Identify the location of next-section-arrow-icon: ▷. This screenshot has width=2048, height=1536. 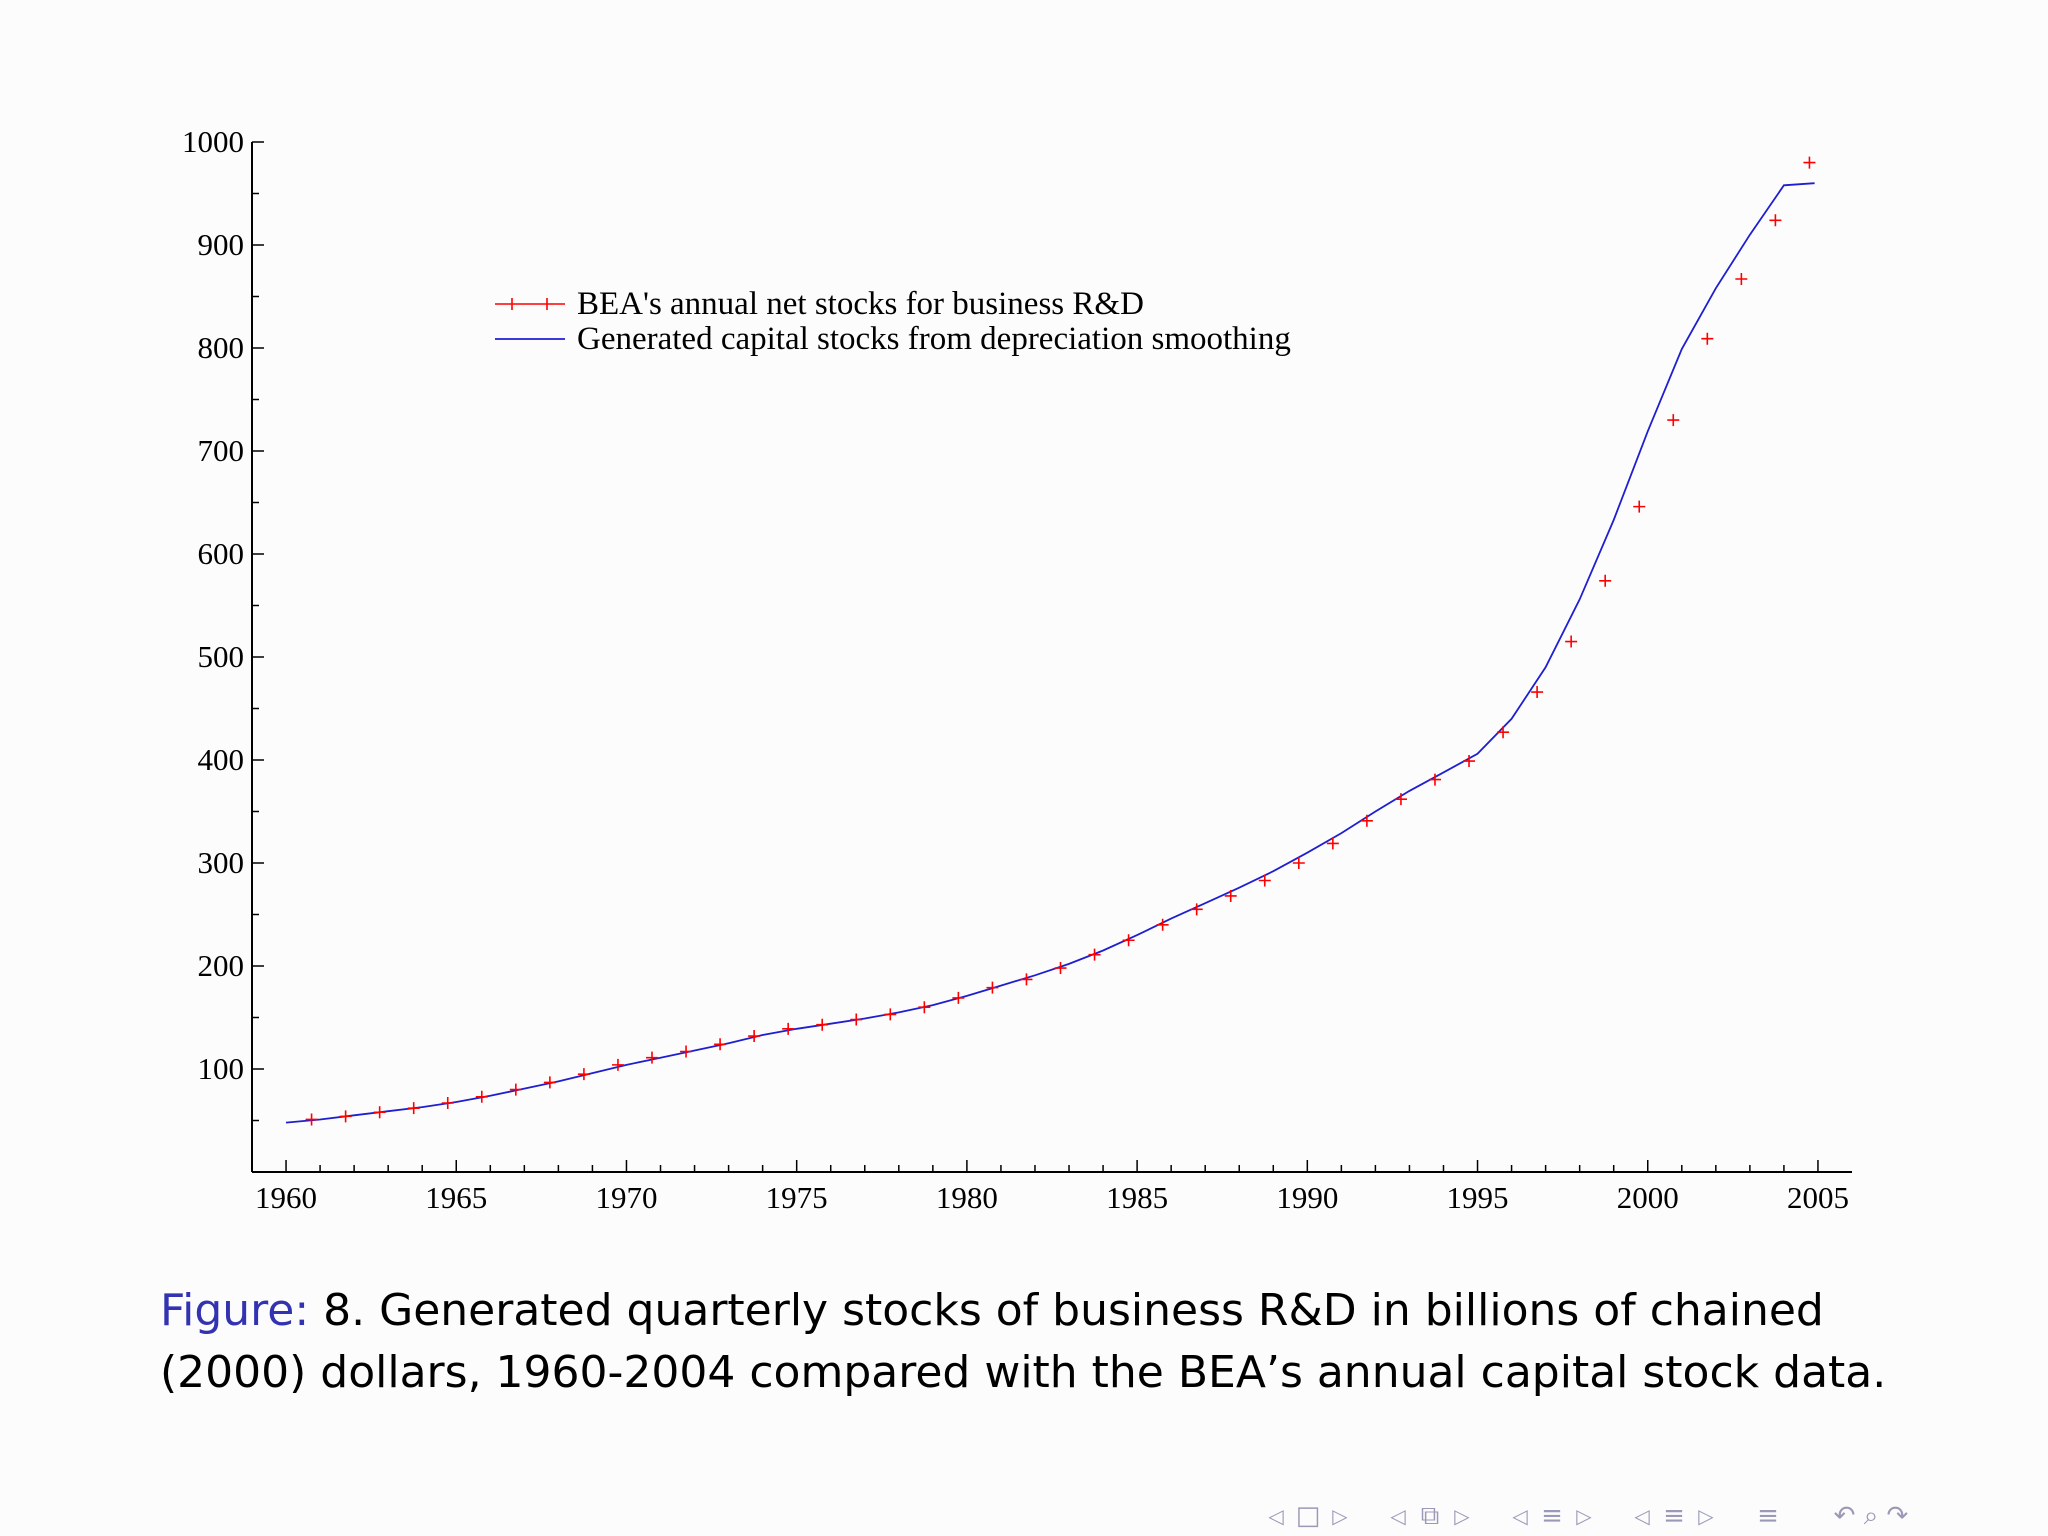
(1584, 1516).